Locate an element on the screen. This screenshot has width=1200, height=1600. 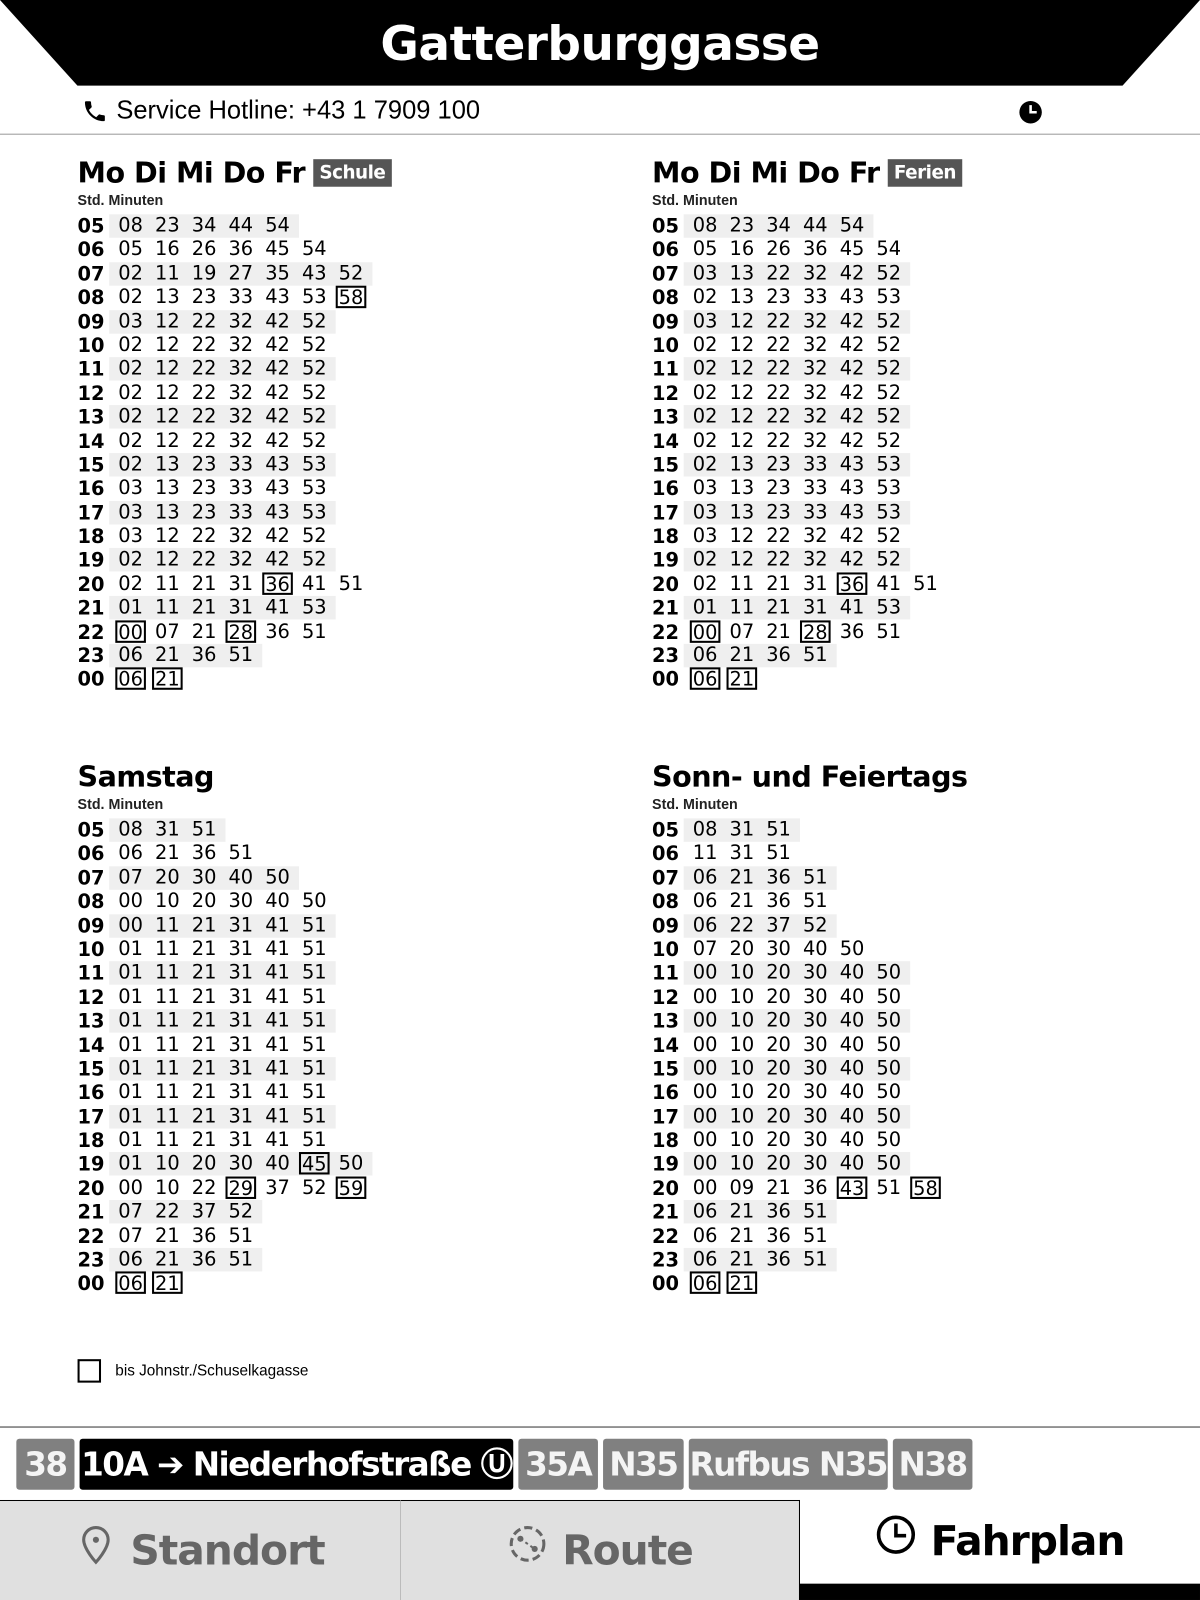
hour-cell: 13 is located at coordinates (91, 417).